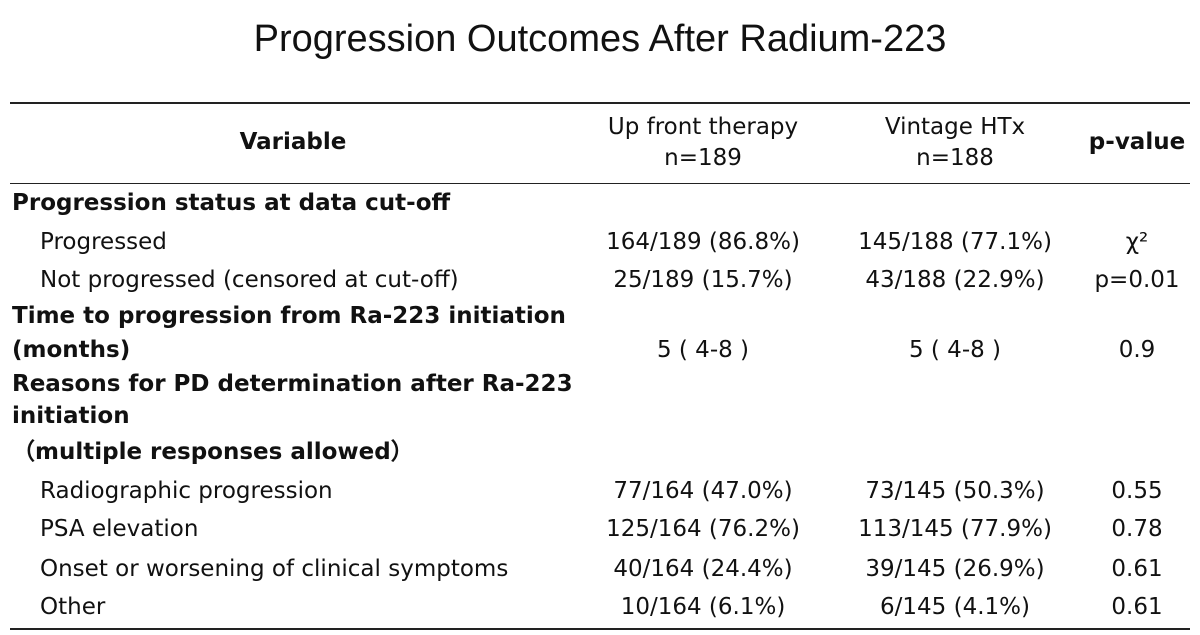 This screenshot has width=1200, height=635. Describe the element at coordinates (703, 607) in the screenshot. I see `cell: 10/164 (6.1%)` at that location.